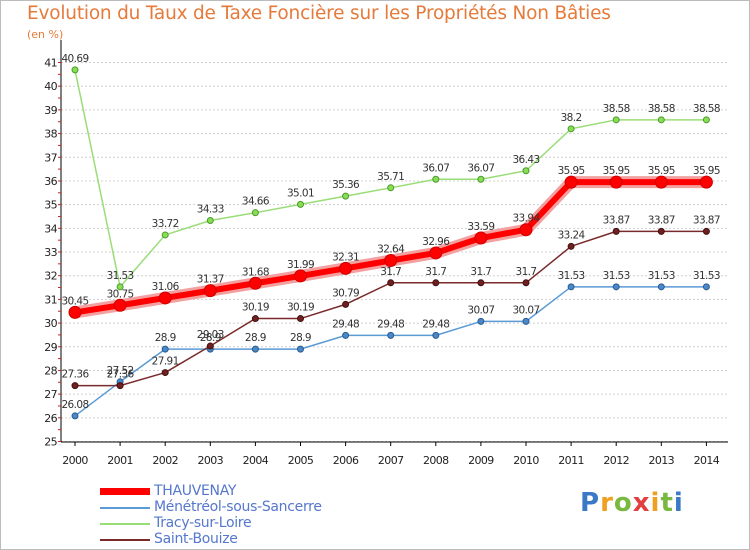  What do you see at coordinates (120, 294) in the screenshot?
I see `data-label: 30.75` at bounding box center [120, 294].